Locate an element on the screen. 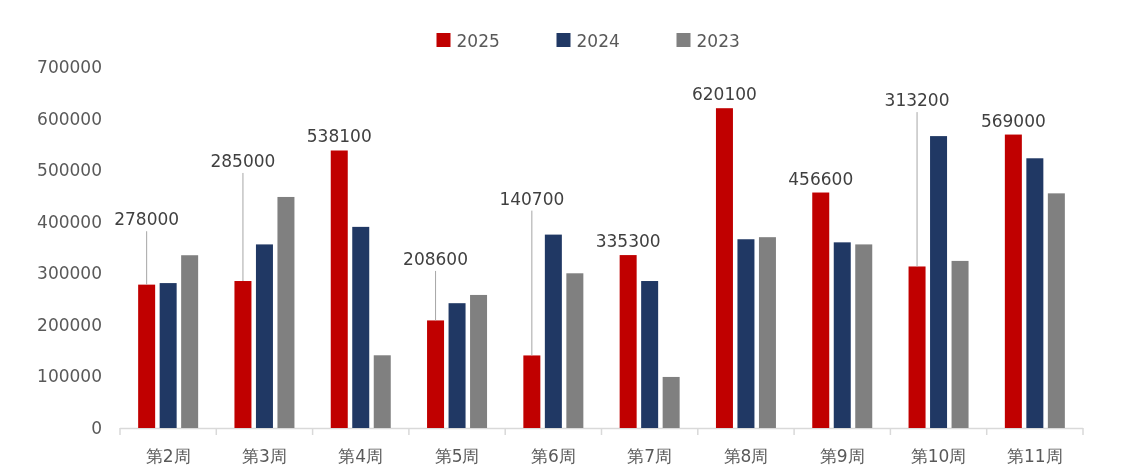 The image size is (1127, 476). y-tick-label: 600000 is located at coordinates (69, 118).